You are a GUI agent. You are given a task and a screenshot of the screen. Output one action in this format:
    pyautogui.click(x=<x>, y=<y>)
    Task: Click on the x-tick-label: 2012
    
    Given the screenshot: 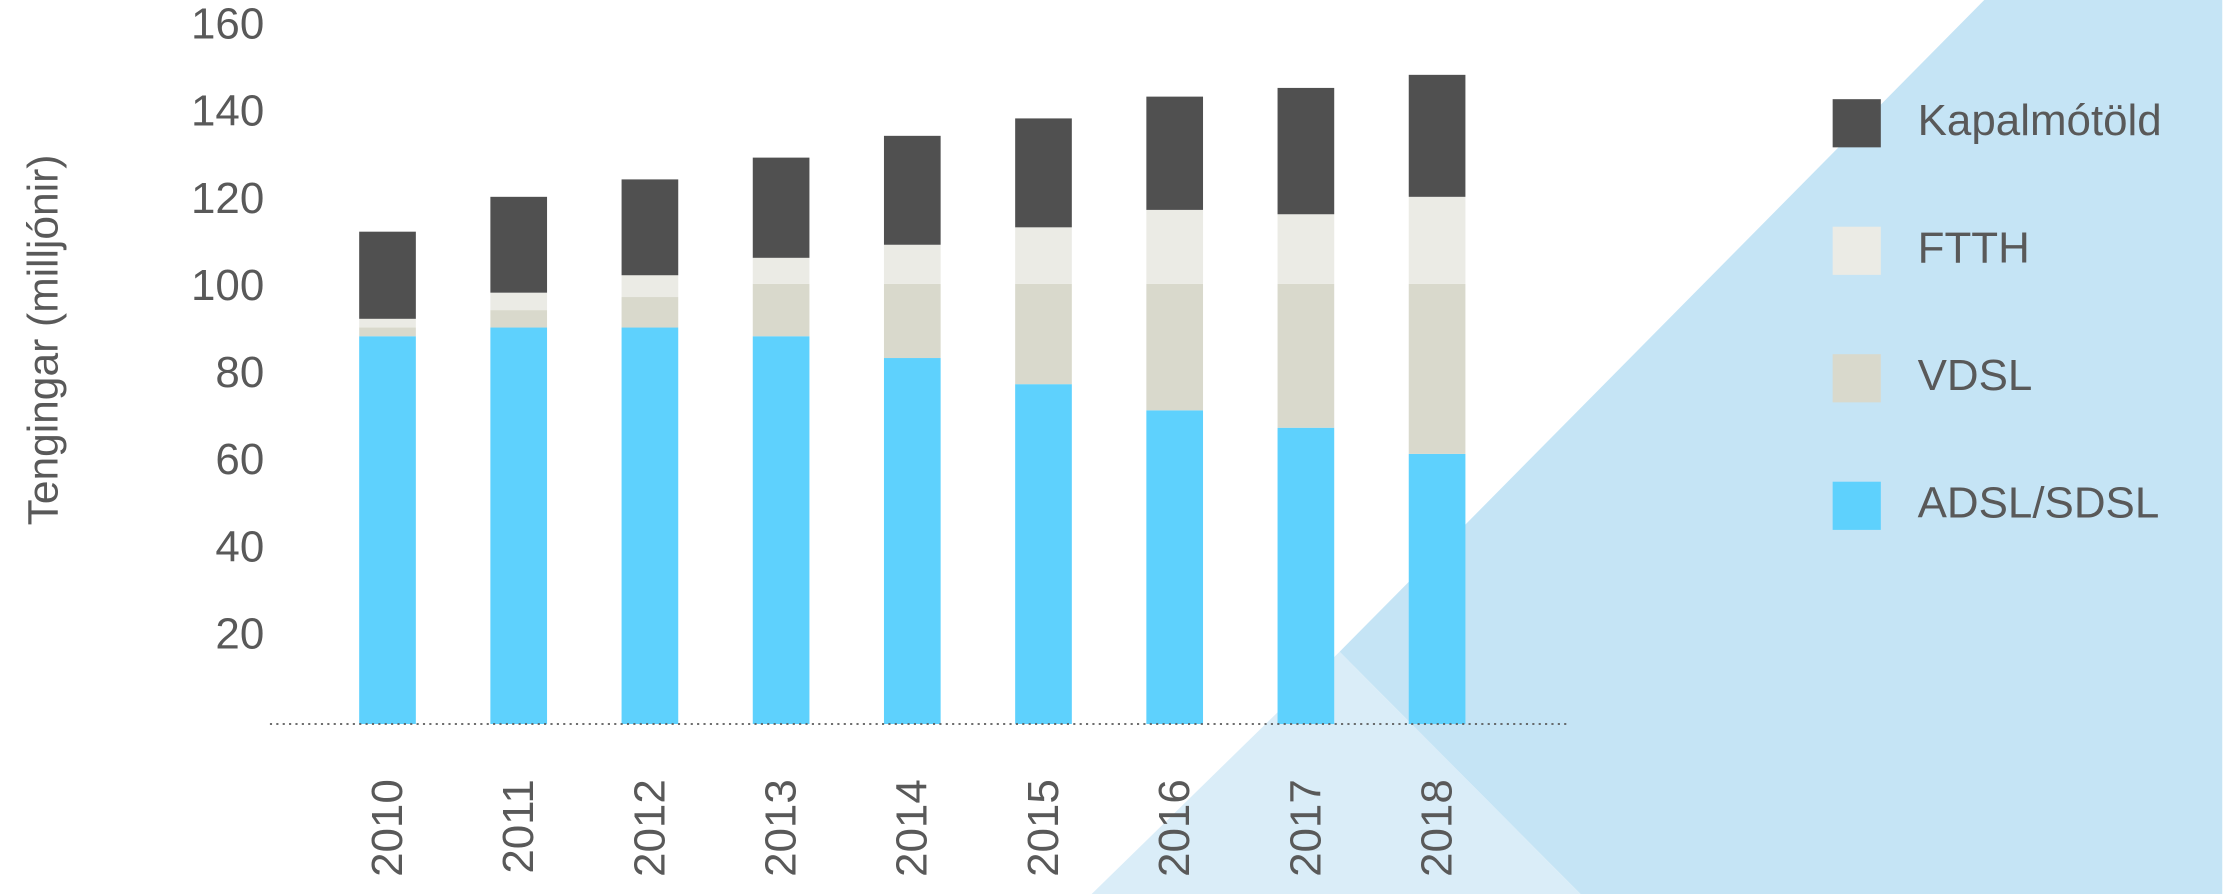 What is the action you would take?
    pyautogui.click(x=649, y=828)
    